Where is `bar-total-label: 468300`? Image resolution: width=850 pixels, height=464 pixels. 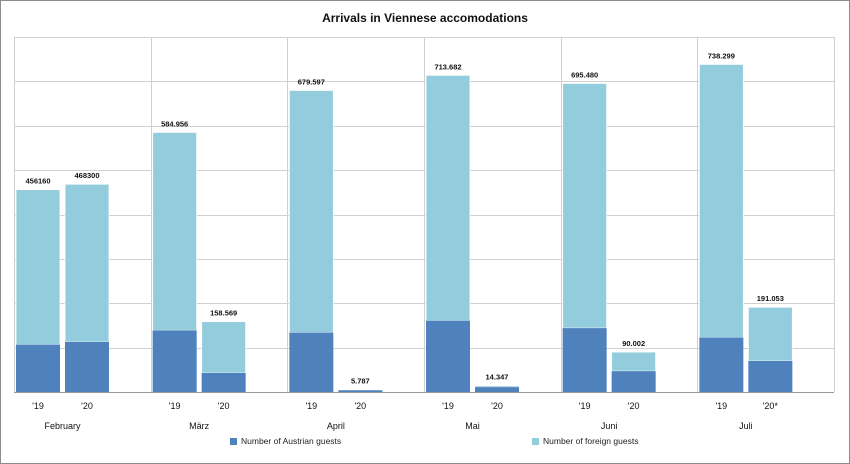
bar-total-label: 468300 is located at coordinates (86, 175).